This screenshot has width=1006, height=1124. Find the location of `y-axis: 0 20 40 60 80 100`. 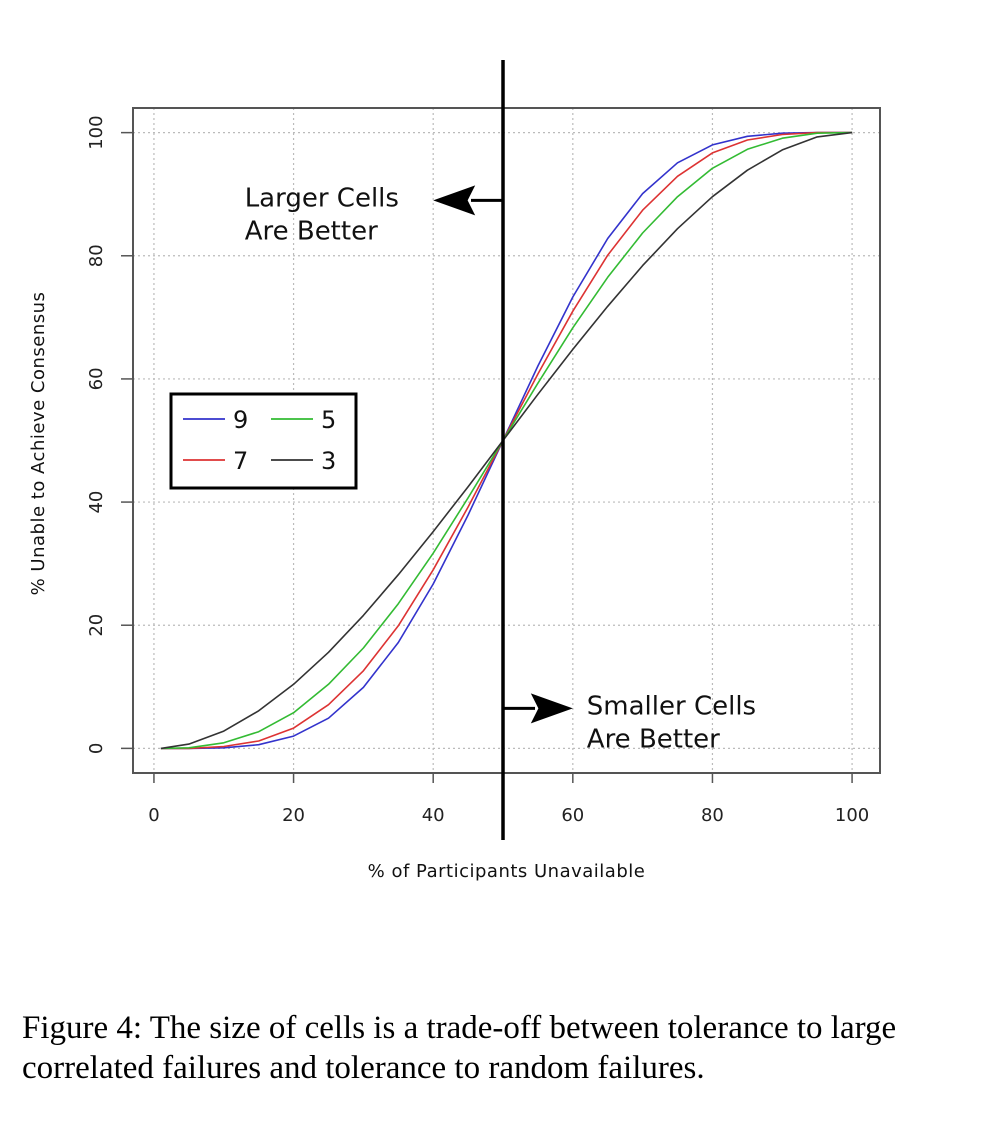

y-axis: 0 20 40 60 80 100 is located at coordinates (109, 434).